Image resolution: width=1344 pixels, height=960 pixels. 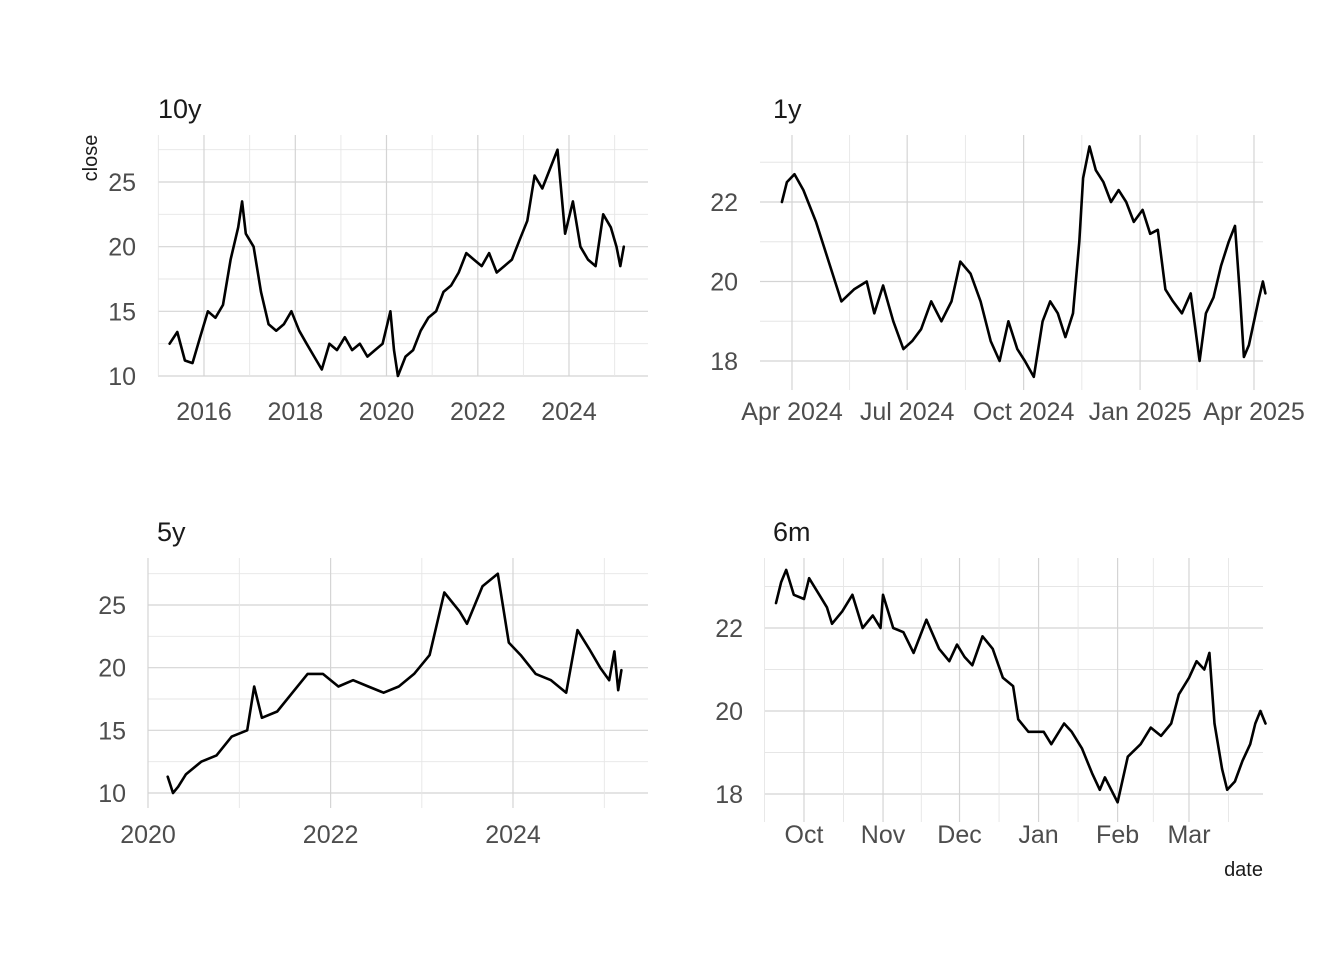 I want to click on x-tick-label: Jan 2025, so click(x=1140, y=412).